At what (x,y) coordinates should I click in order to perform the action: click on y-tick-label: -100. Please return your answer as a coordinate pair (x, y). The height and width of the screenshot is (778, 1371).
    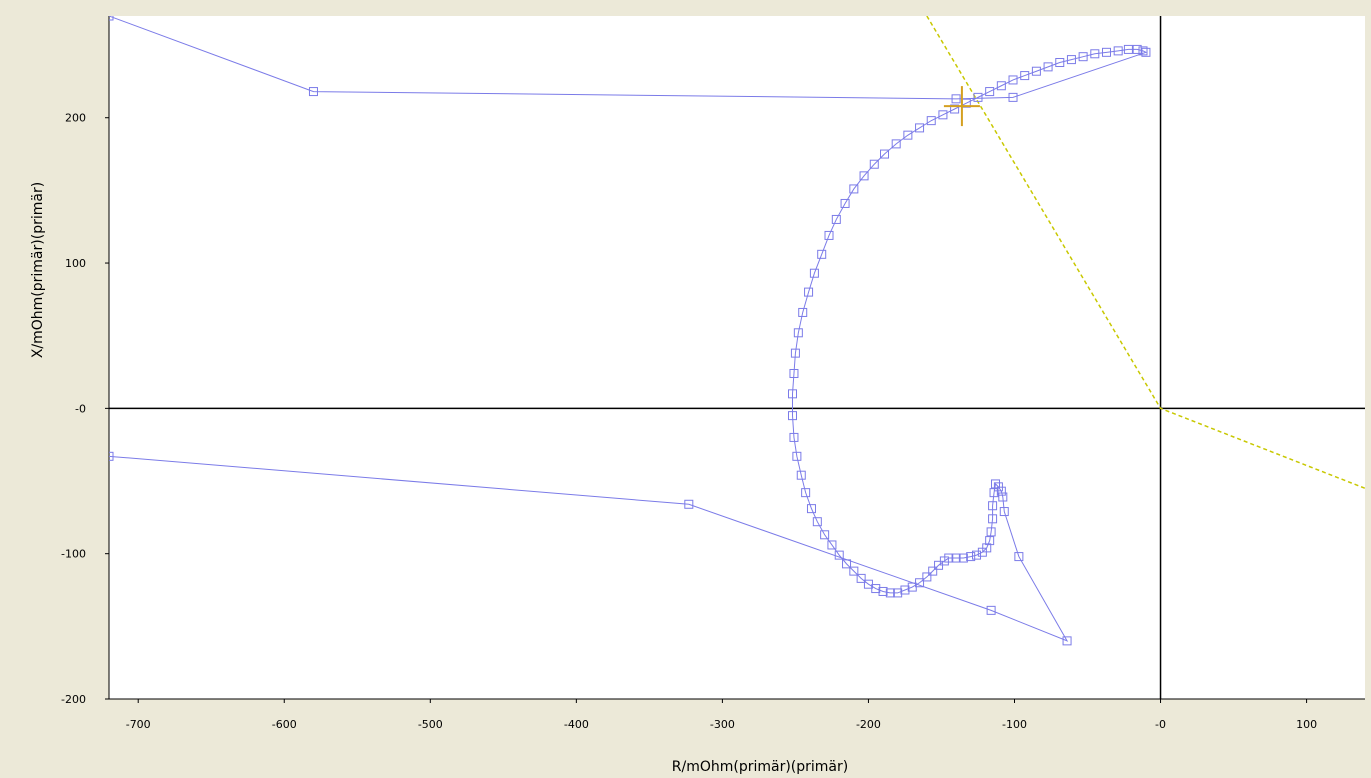
    Looking at the image, I should click on (73, 554).